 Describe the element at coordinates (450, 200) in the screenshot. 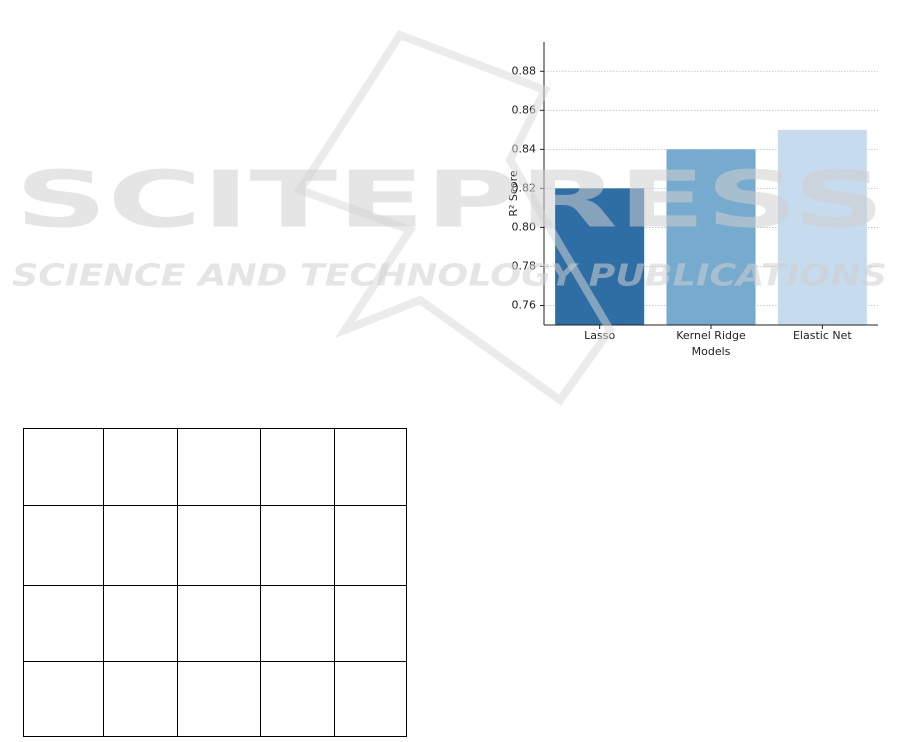

I see `watermark-title: SCITEPRESS` at that location.